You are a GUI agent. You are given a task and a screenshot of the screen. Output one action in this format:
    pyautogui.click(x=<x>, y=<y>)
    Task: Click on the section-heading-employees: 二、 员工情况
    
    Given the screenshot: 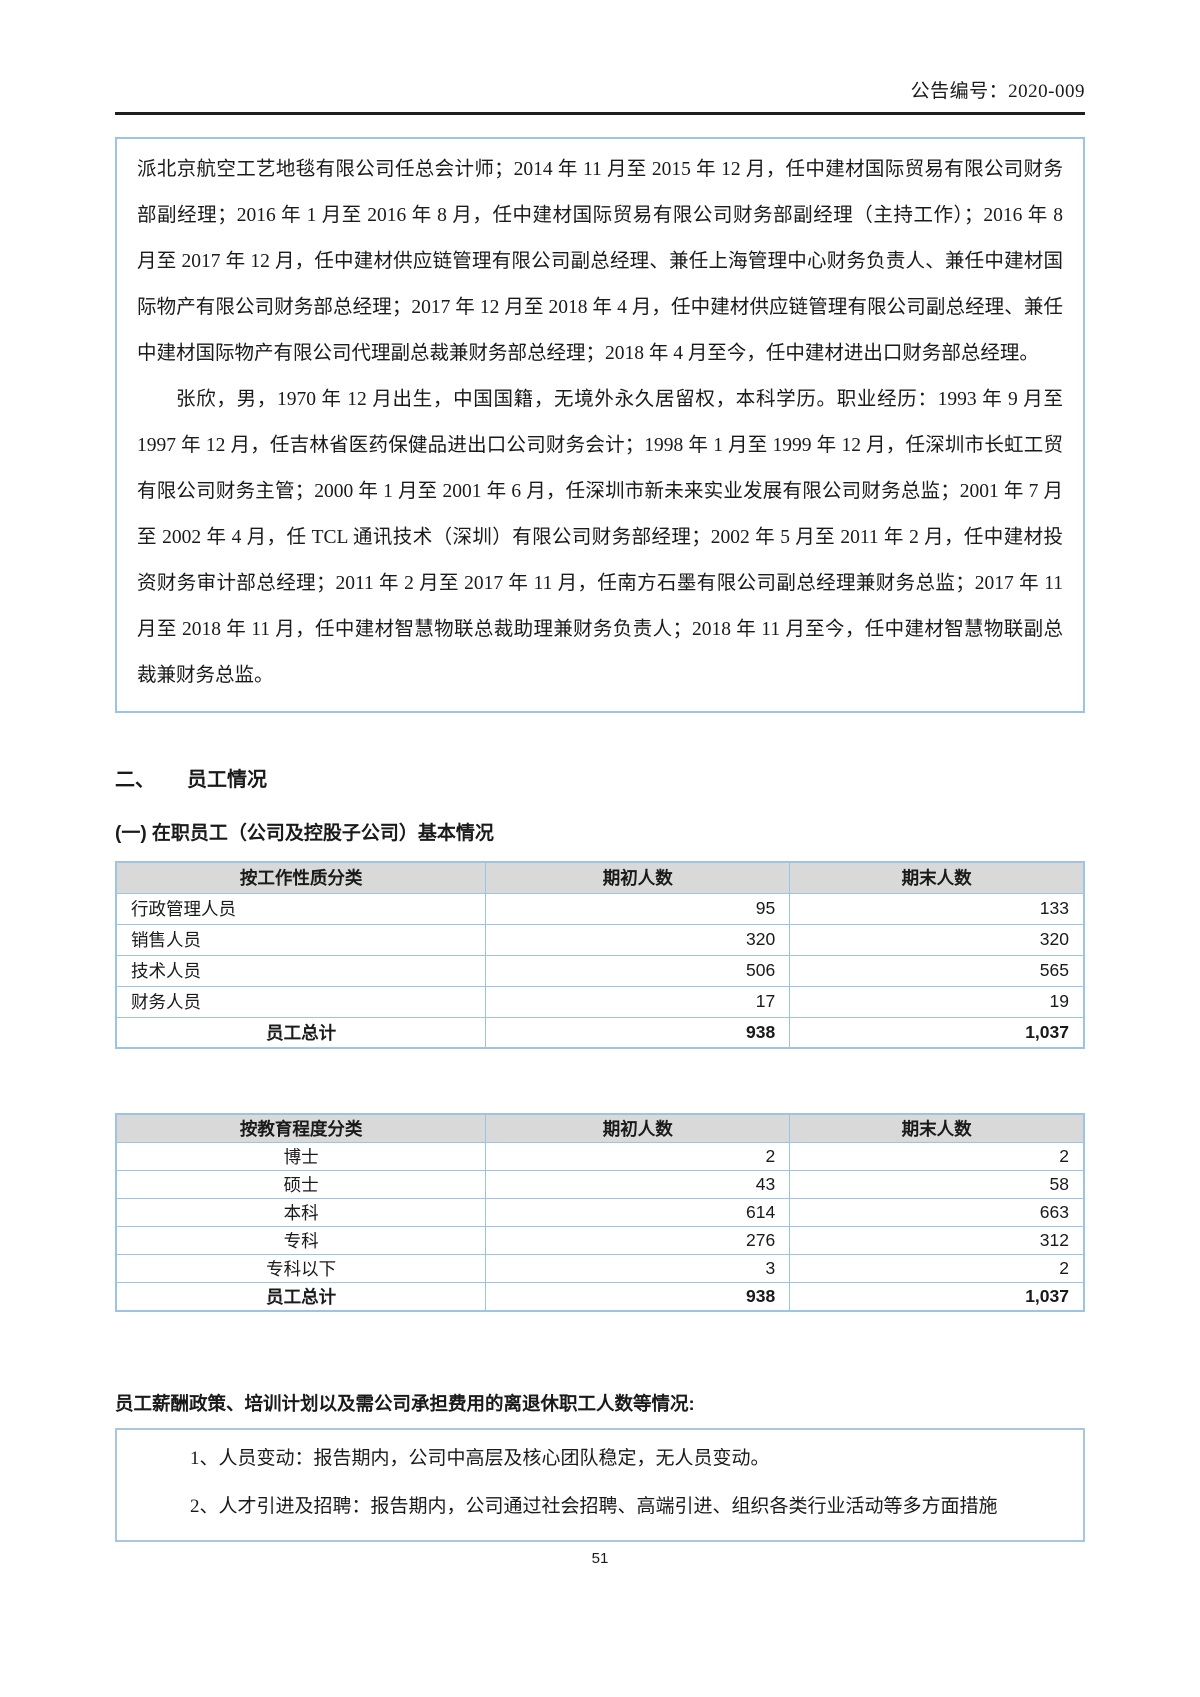 What is the action you would take?
    pyautogui.click(x=600, y=777)
    